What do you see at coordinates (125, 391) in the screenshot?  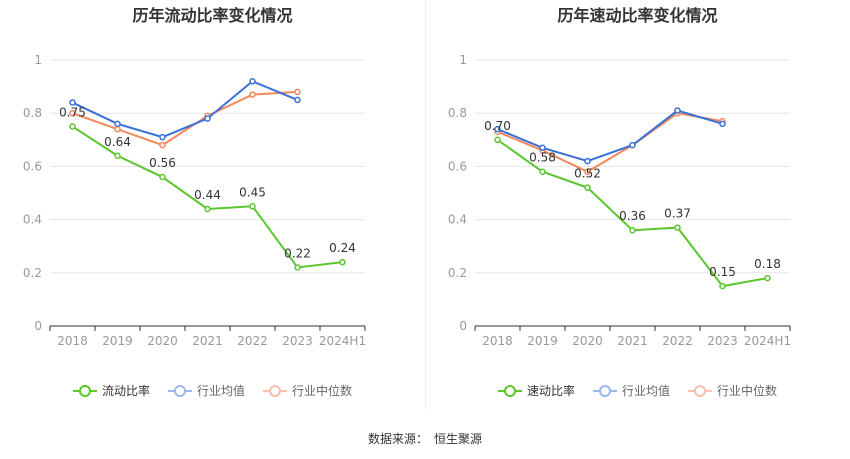 I see `legend-label: 流动比率` at bounding box center [125, 391].